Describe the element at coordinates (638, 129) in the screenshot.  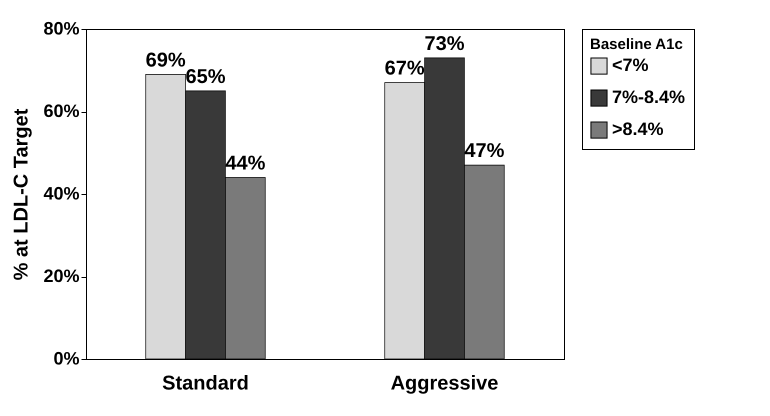
I see `legend-label: >8.4%` at that location.